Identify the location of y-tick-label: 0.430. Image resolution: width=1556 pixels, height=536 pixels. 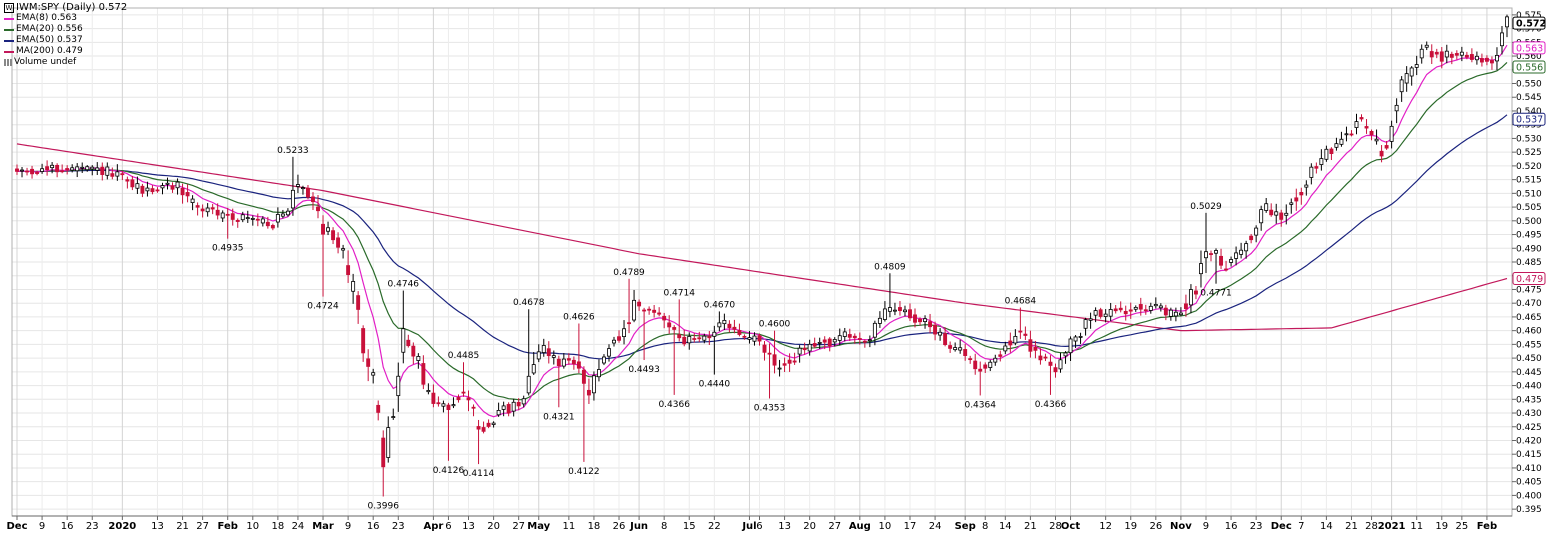
(1529, 414).